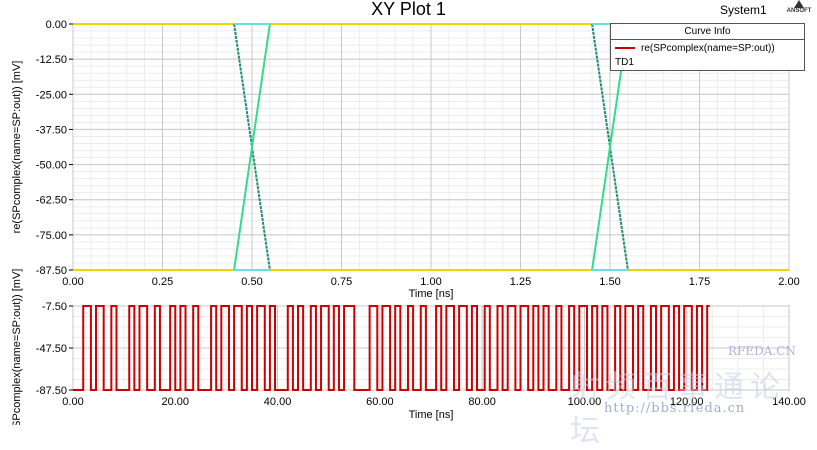 Image resolution: width=817 pixels, height=450 pixels. I want to click on plot-title: XY Plot 1, so click(408, 9).